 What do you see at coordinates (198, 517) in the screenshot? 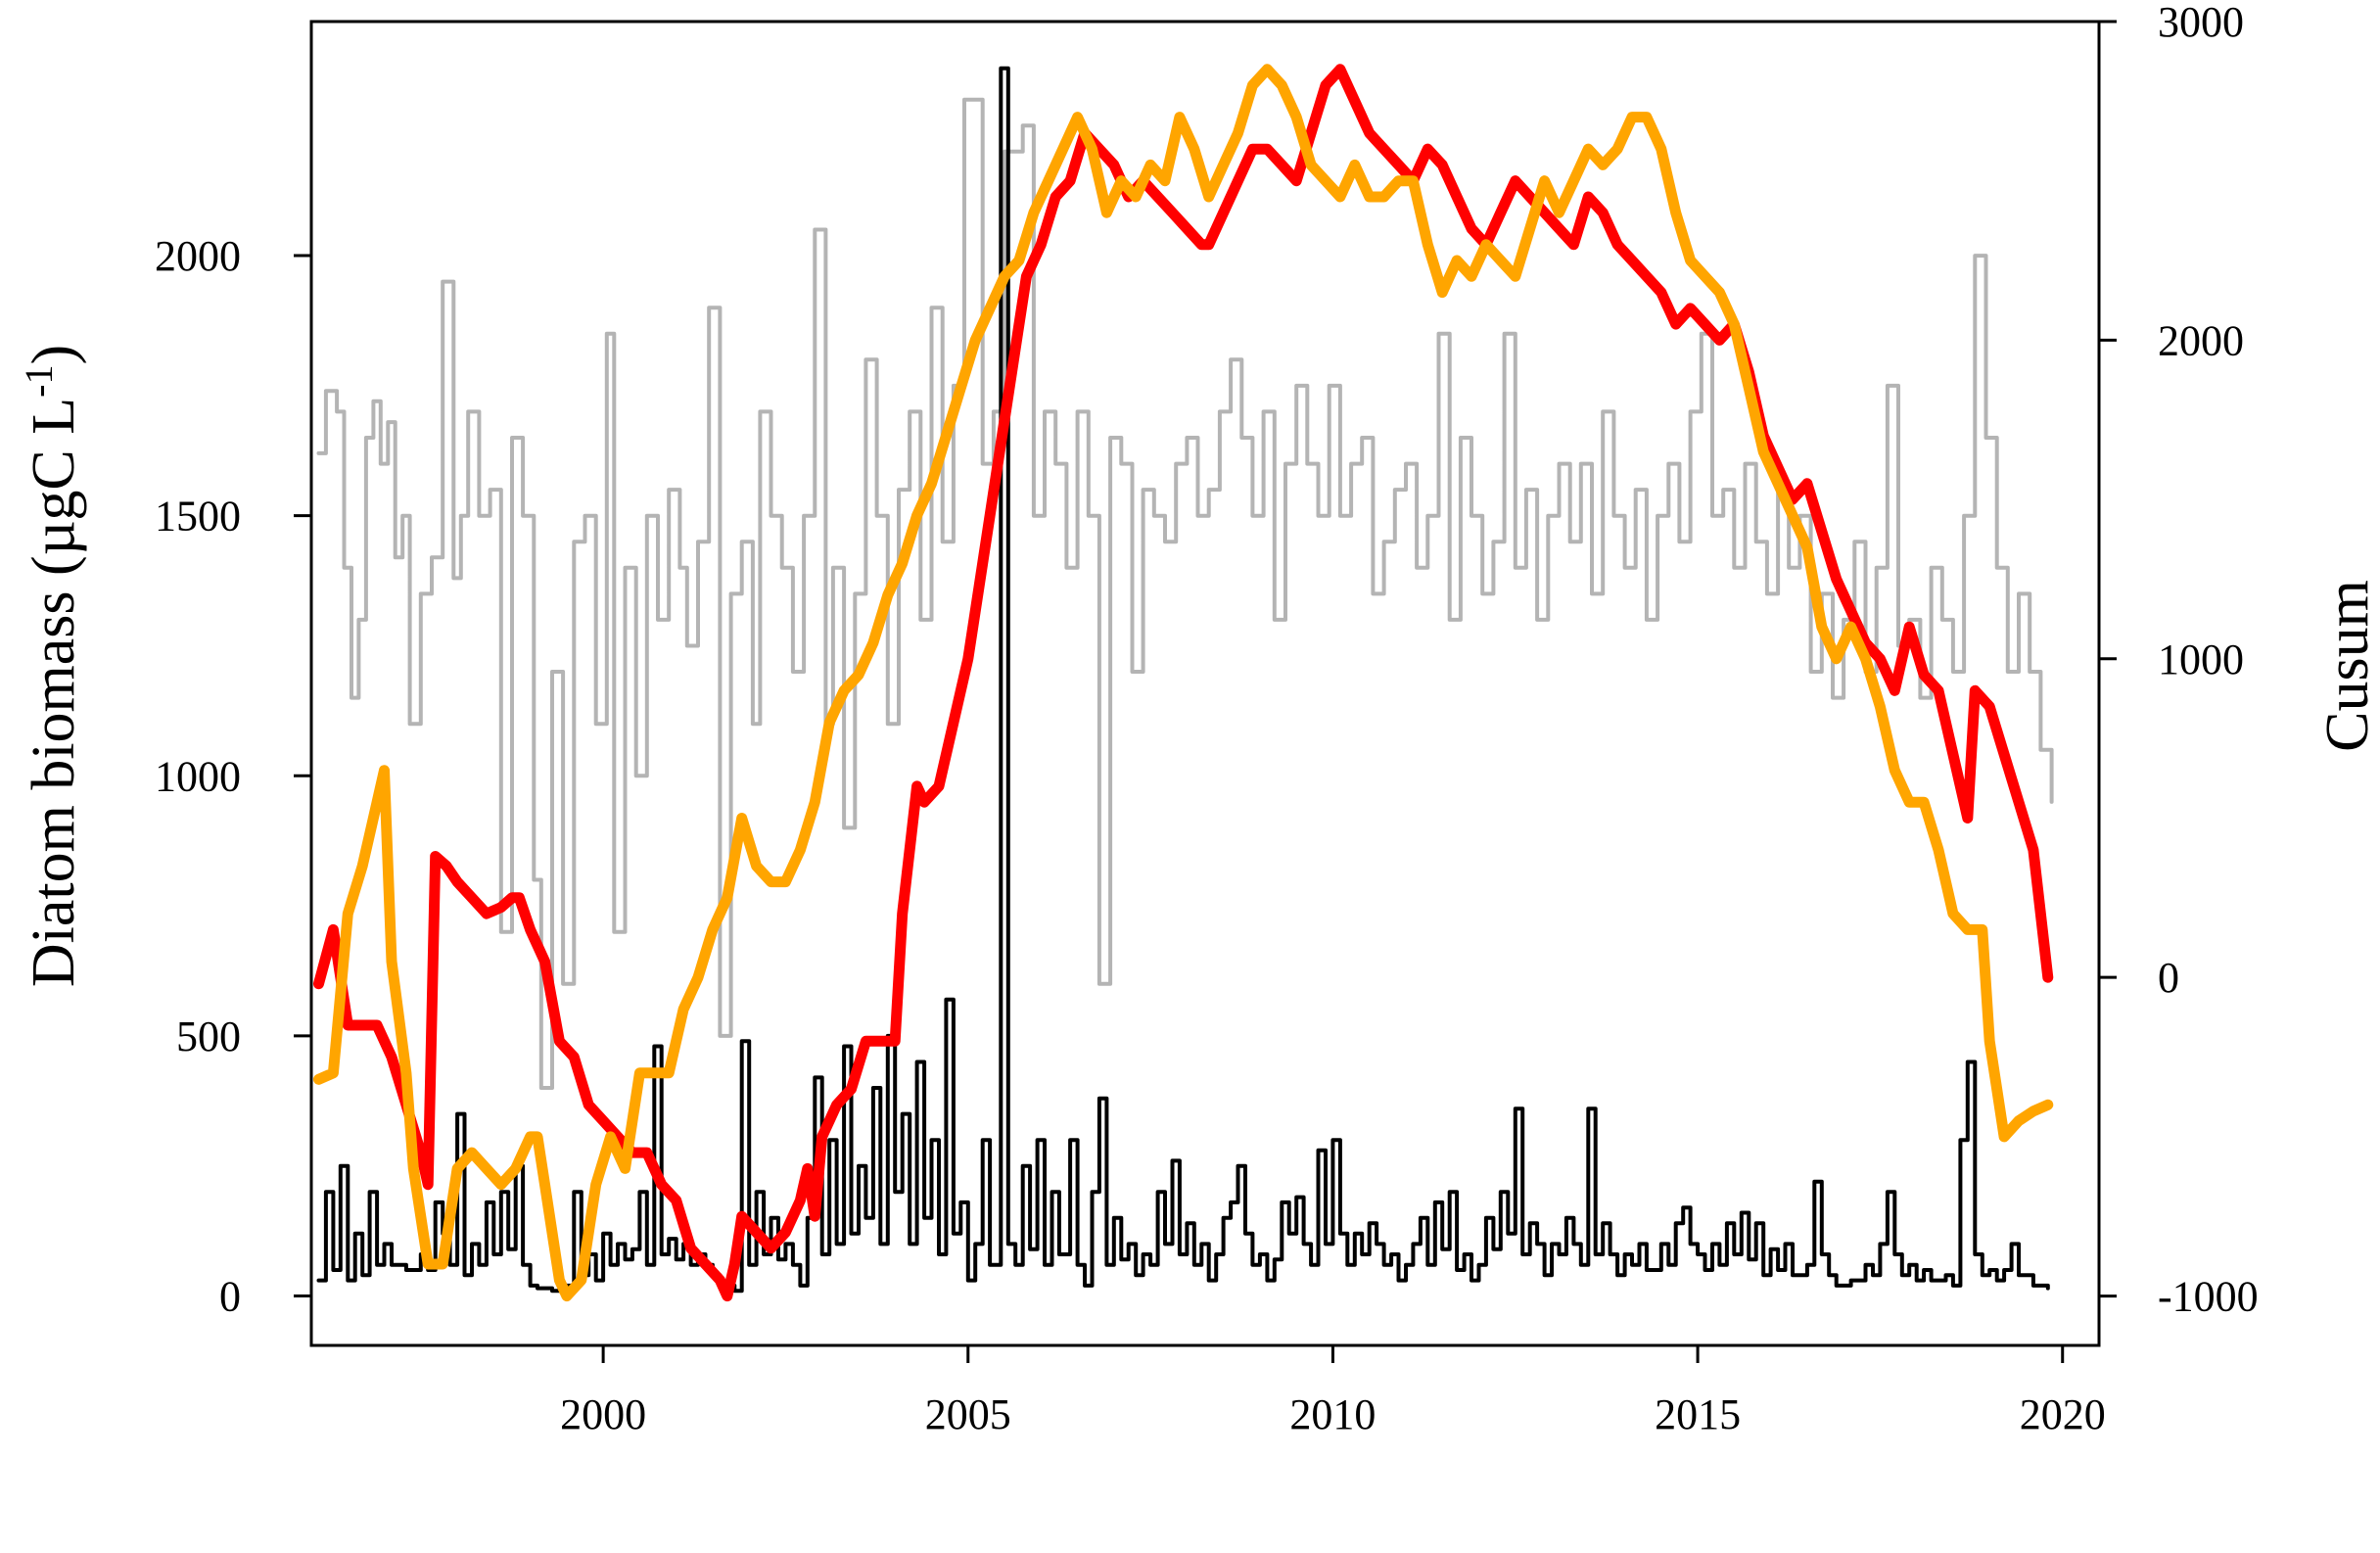
I see `y-tick-label: 1500` at bounding box center [198, 517].